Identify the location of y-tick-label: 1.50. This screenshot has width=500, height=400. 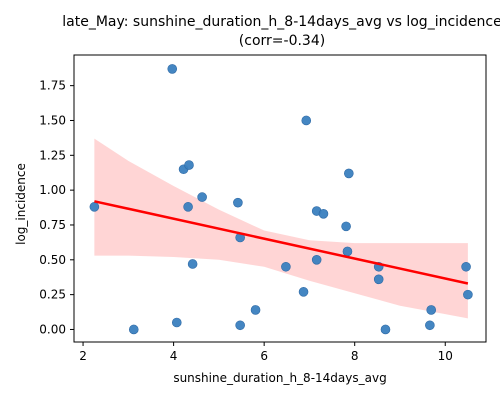
(52, 120).